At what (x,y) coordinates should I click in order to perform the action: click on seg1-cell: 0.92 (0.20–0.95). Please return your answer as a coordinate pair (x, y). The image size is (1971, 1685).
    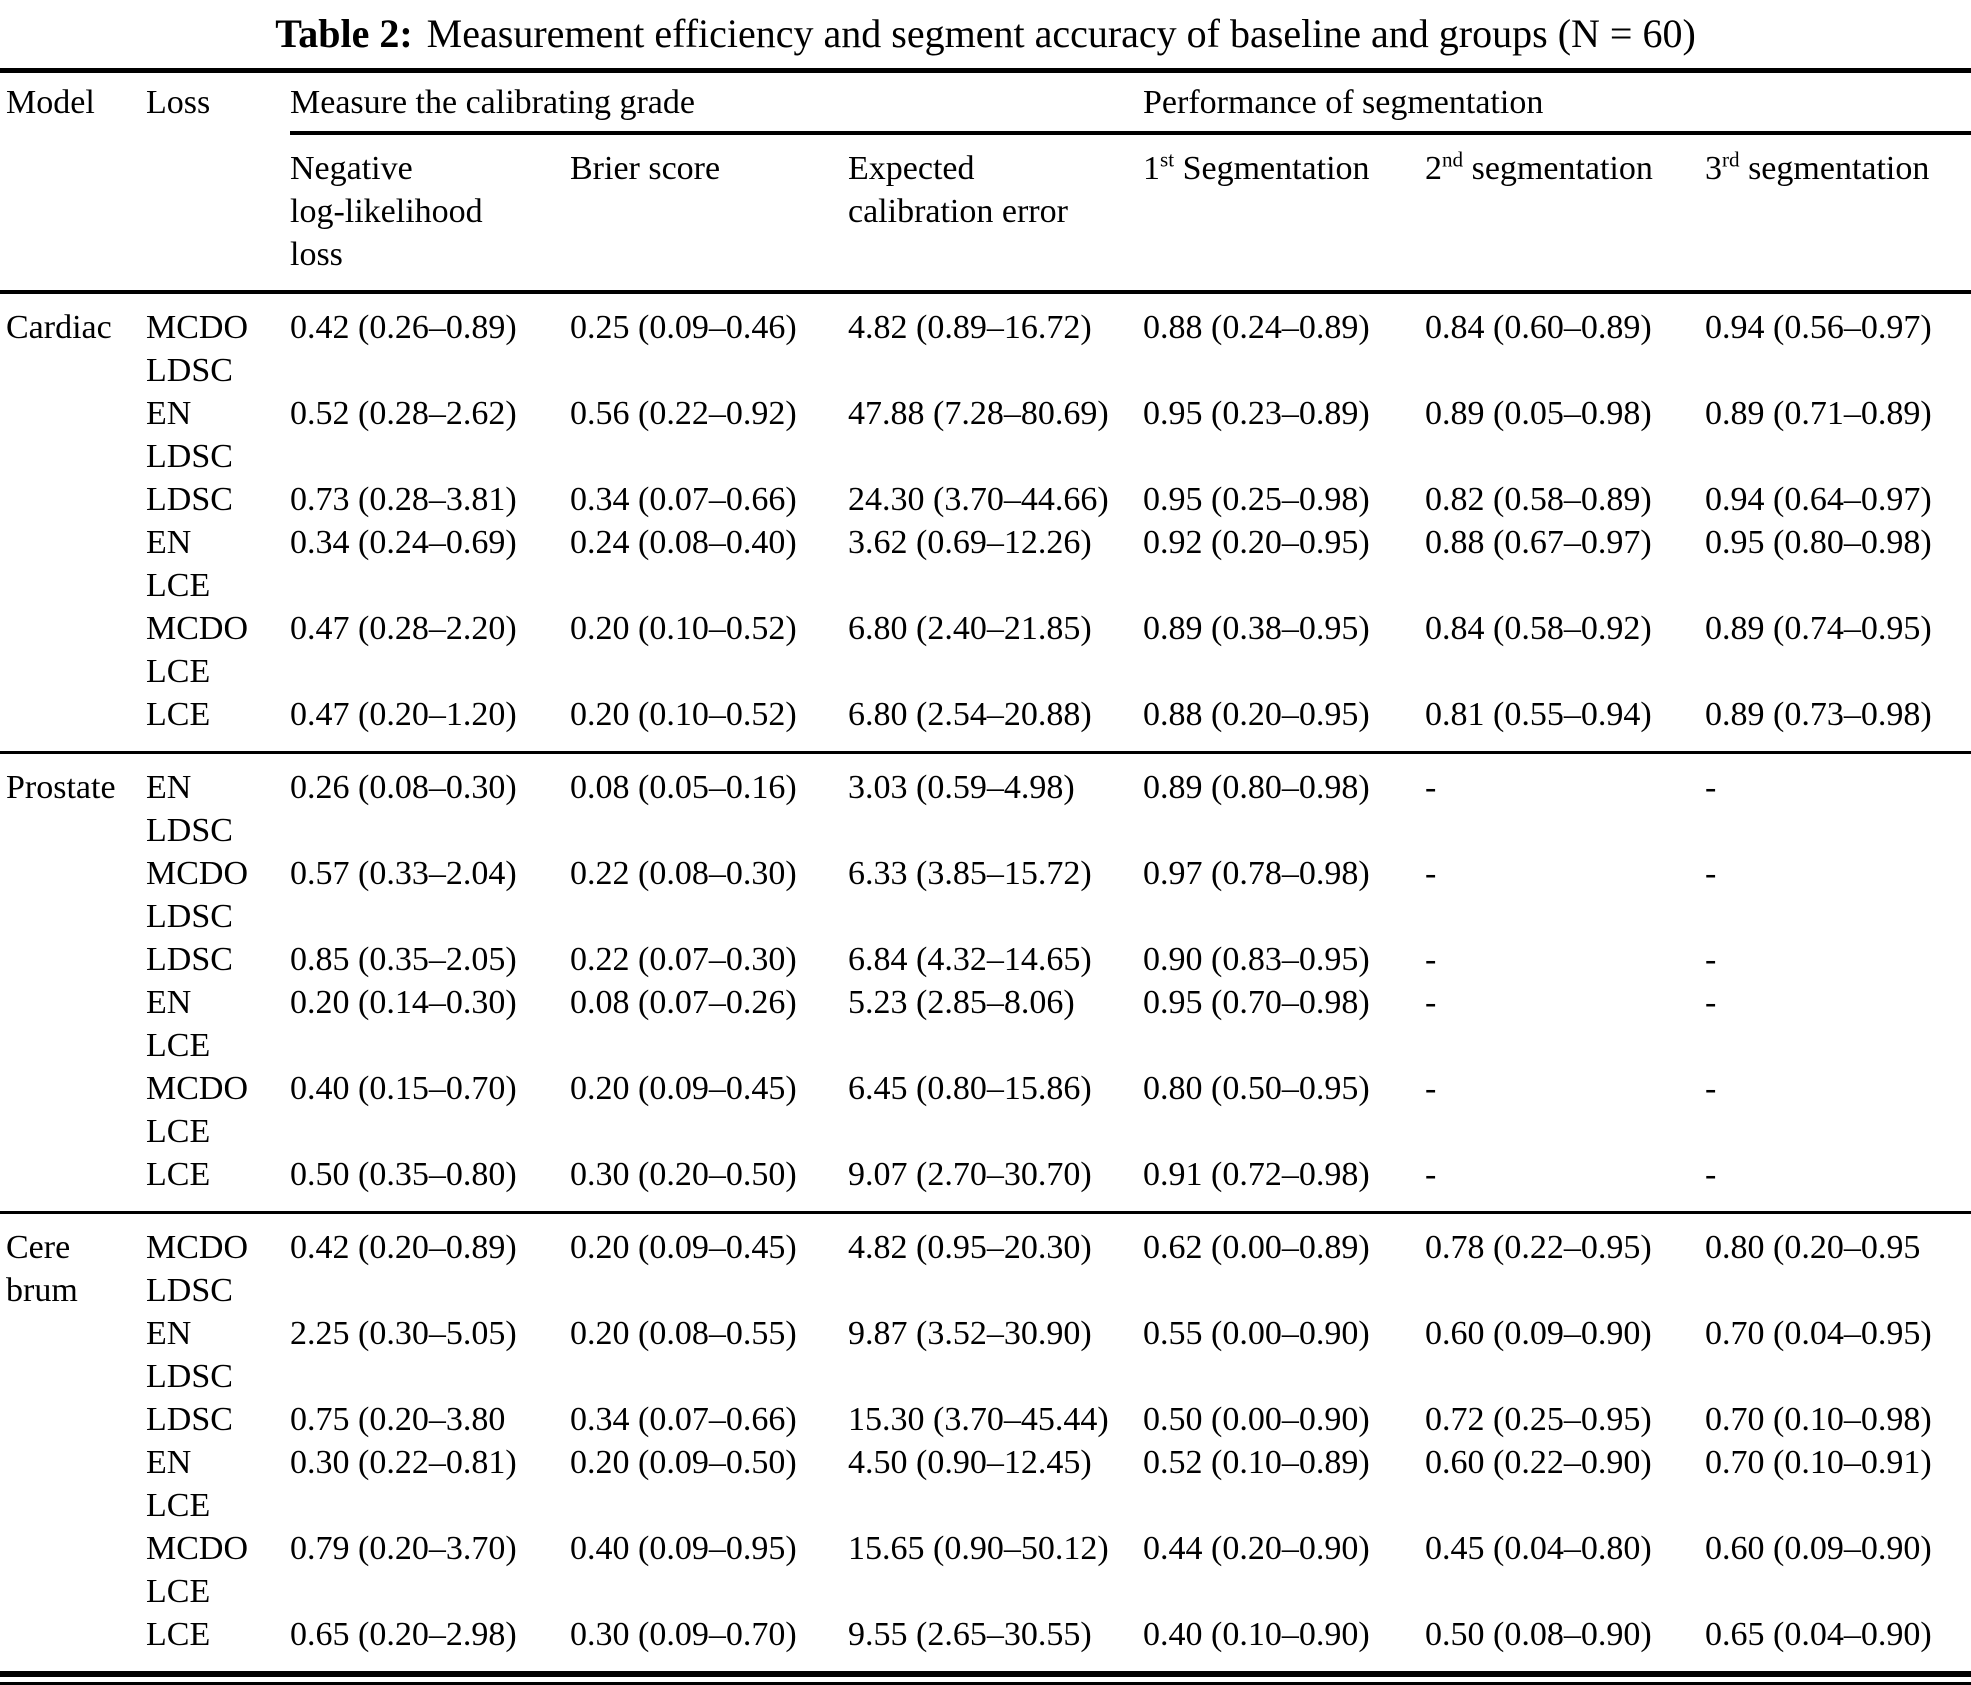
    Looking at the image, I should click on (1256, 542).